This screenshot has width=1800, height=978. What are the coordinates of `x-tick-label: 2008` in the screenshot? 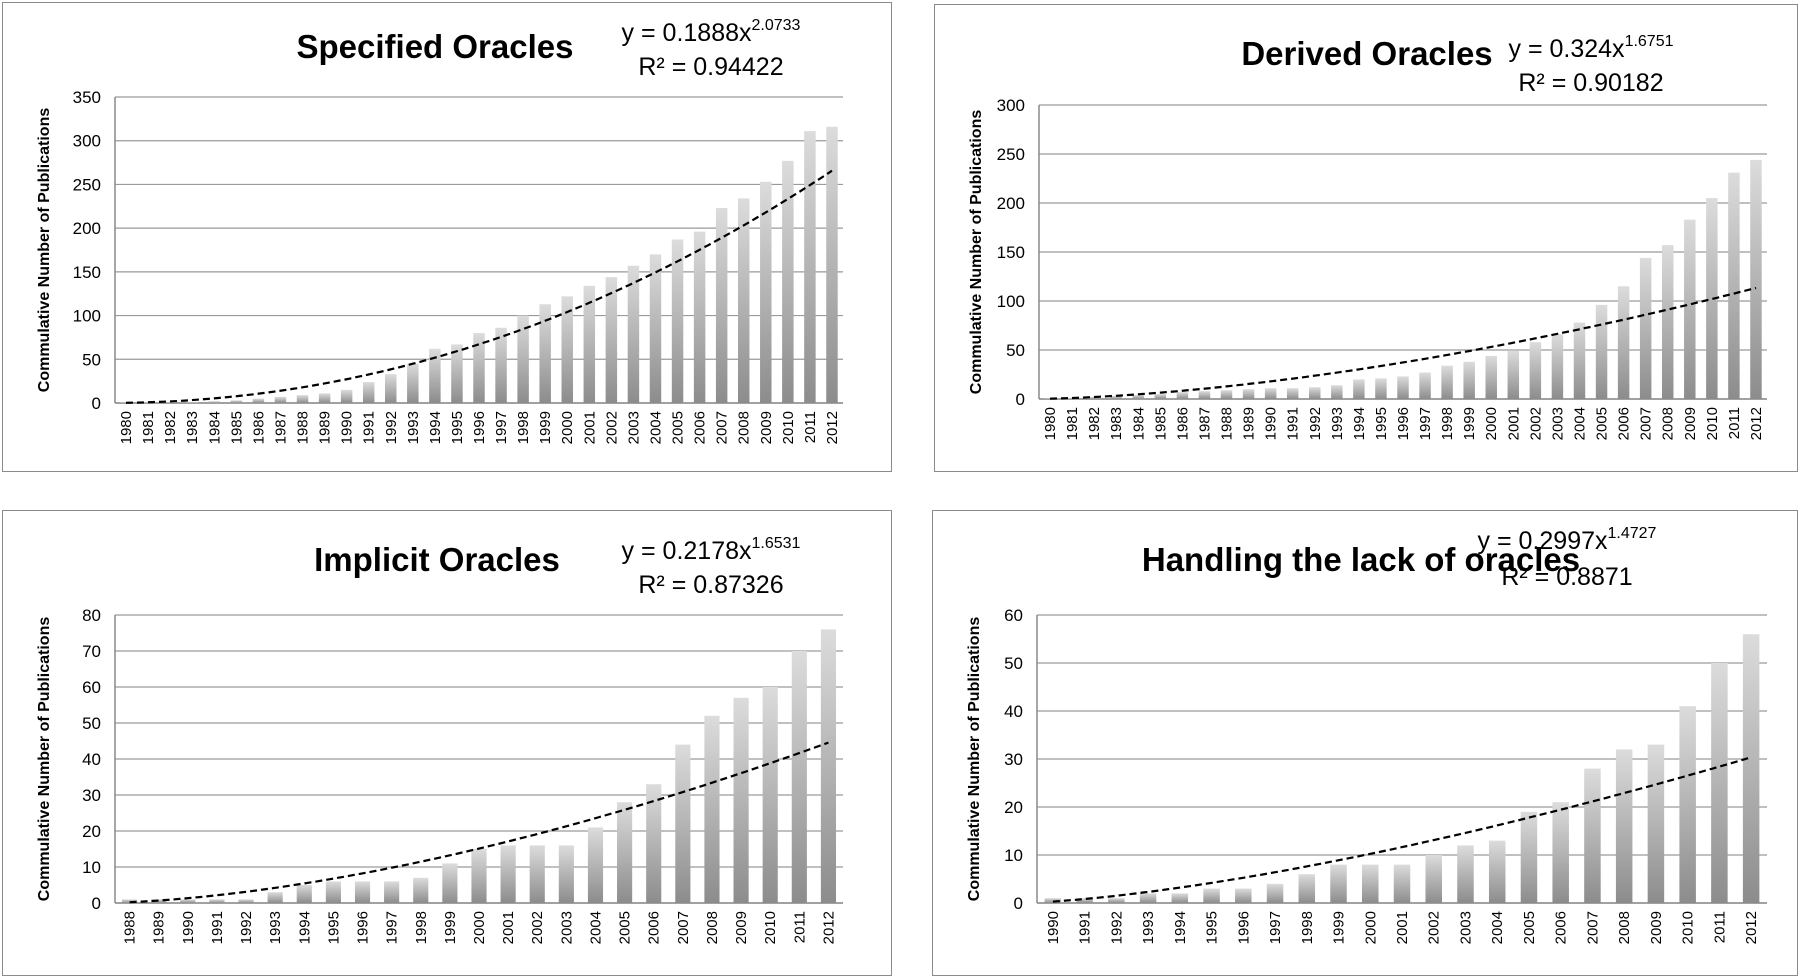 It's located at (1668, 423).